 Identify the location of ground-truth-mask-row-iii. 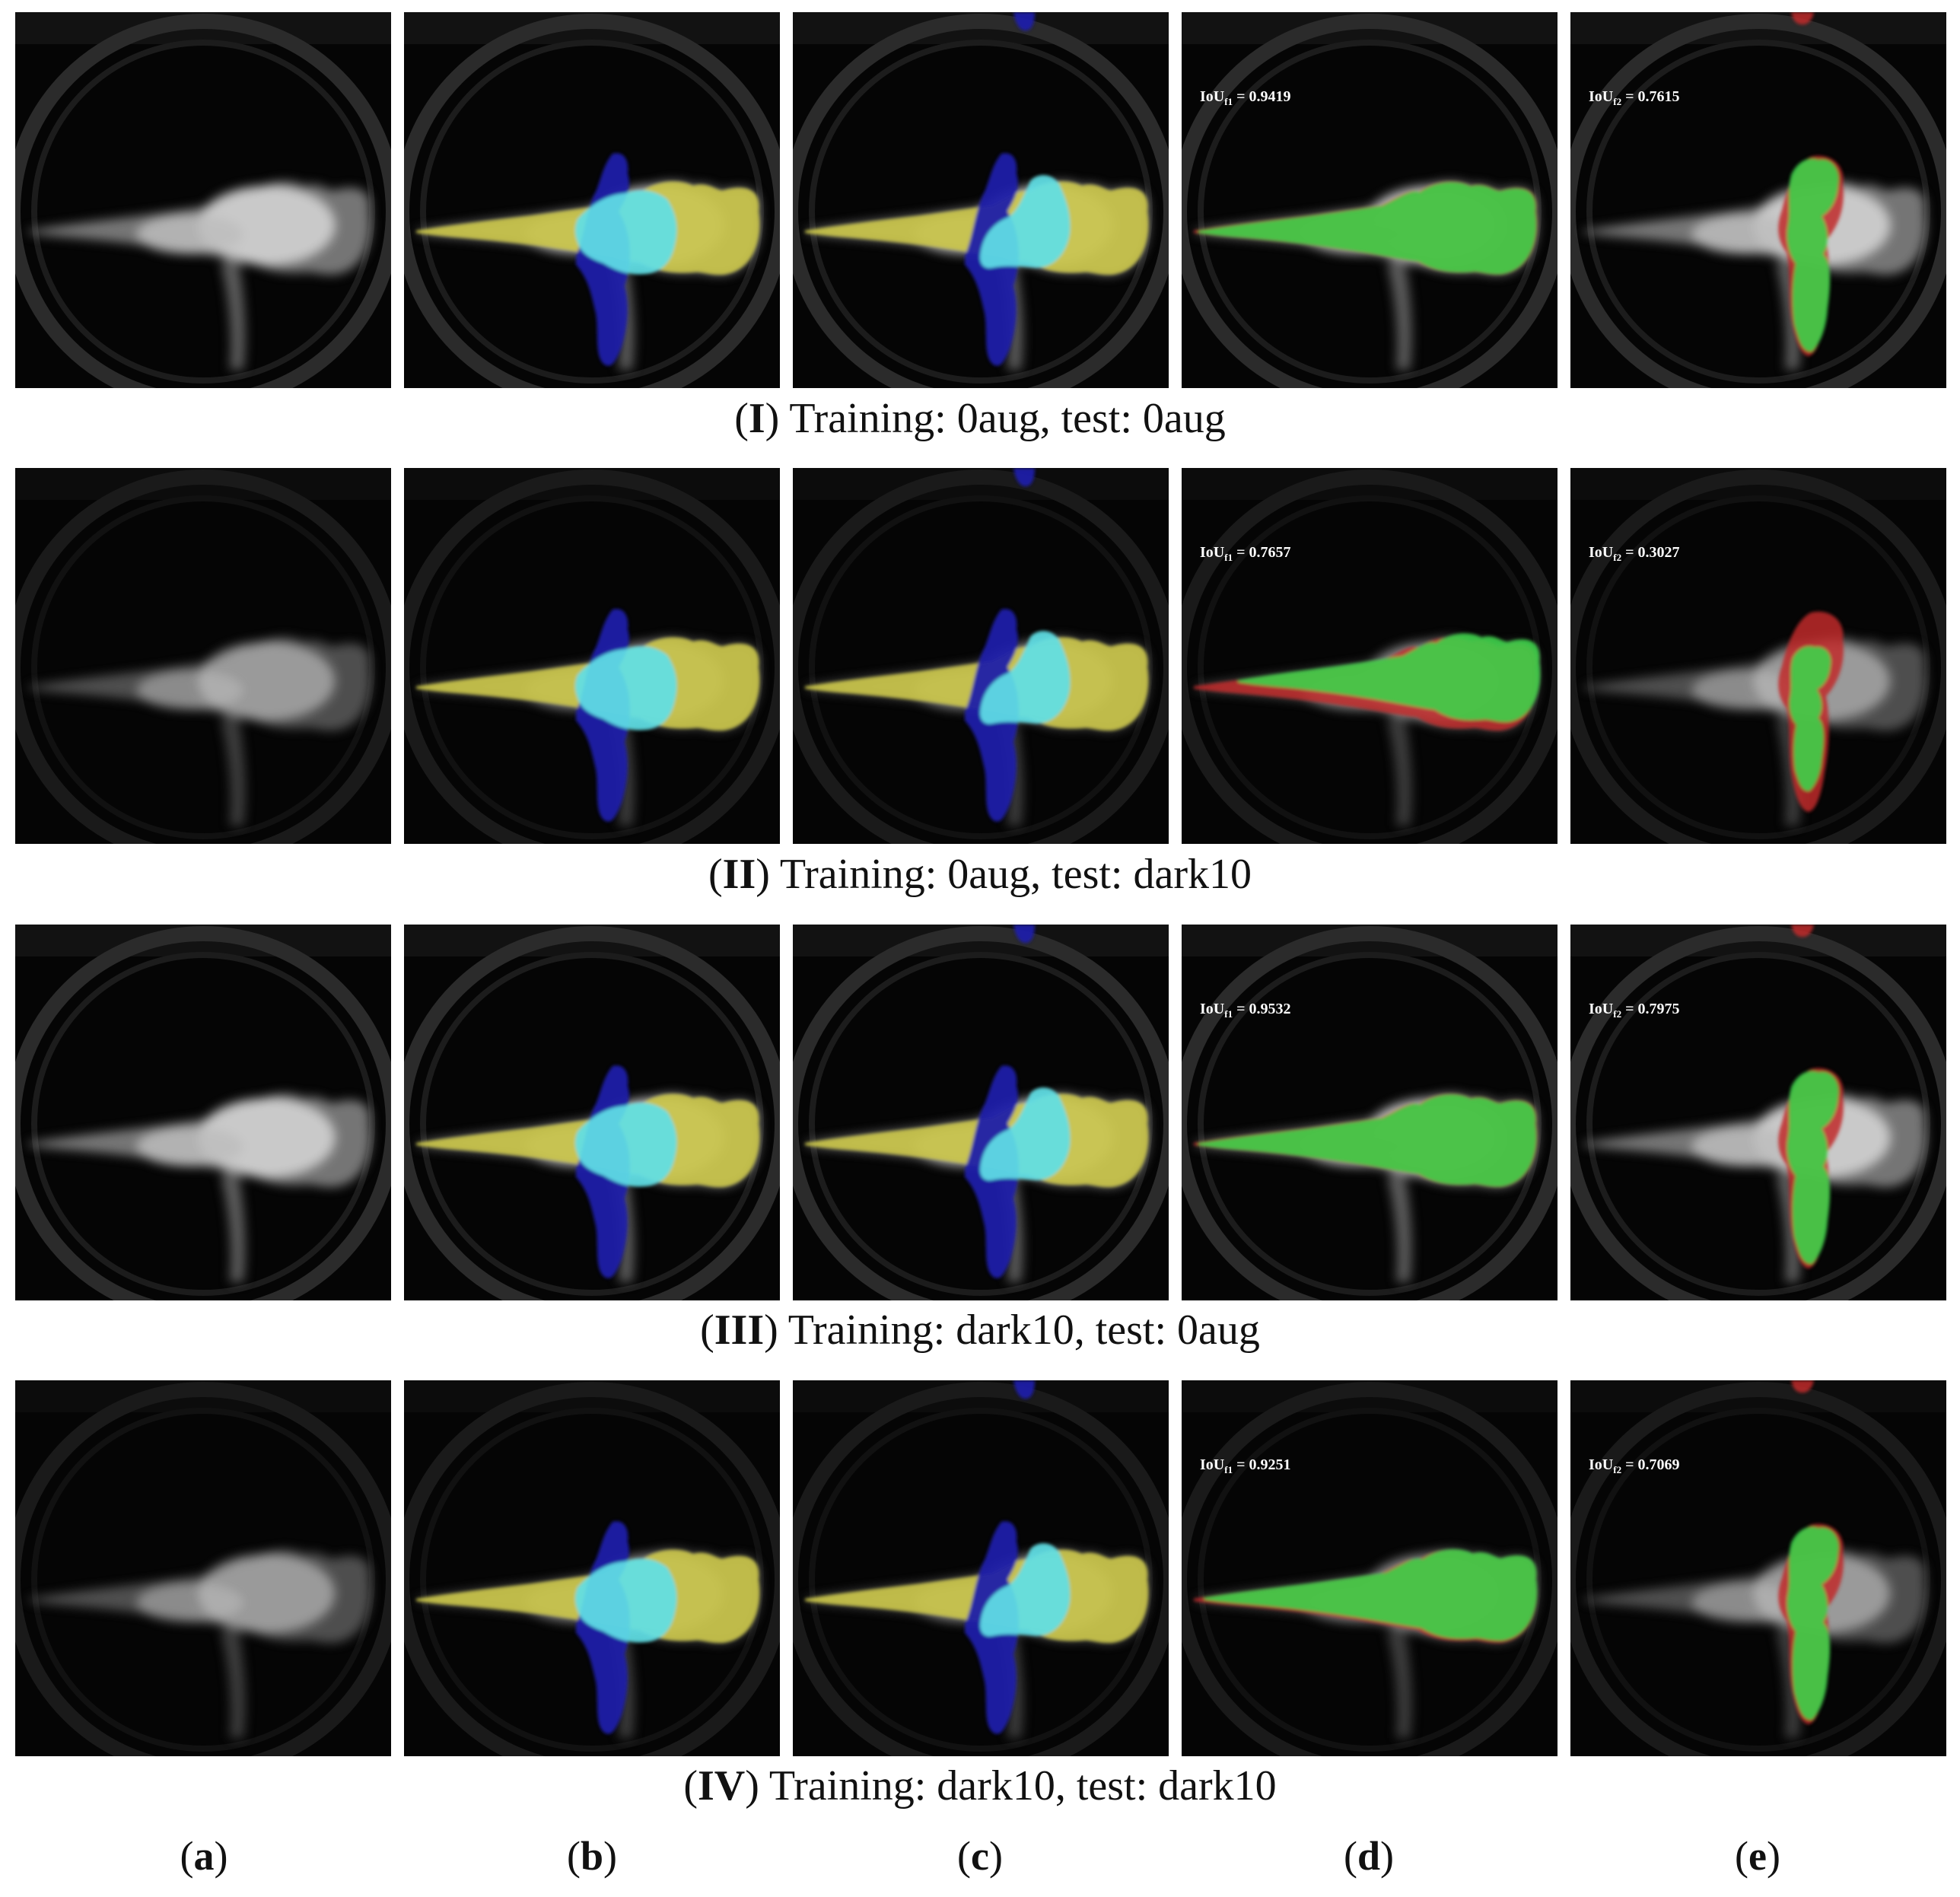
(592, 1112).